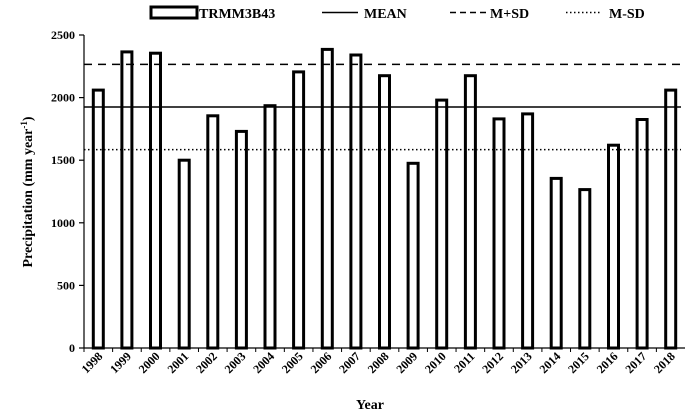 The width and height of the screenshot is (699, 415). Describe the element at coordinates (327, 198) in the screenshot. I see `bar-2006` at that location.